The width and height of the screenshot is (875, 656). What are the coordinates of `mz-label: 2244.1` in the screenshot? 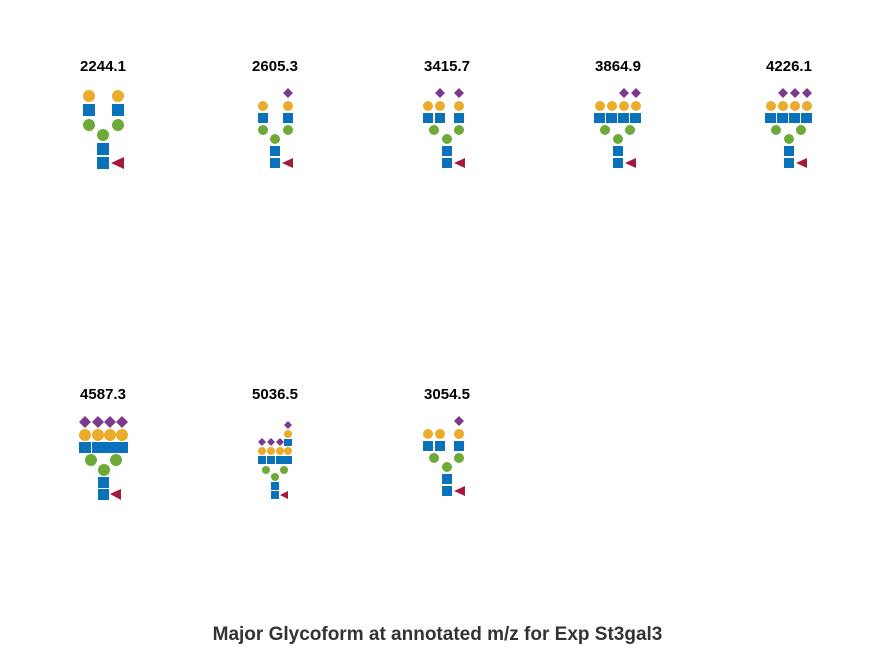 It's located at (103, 66).